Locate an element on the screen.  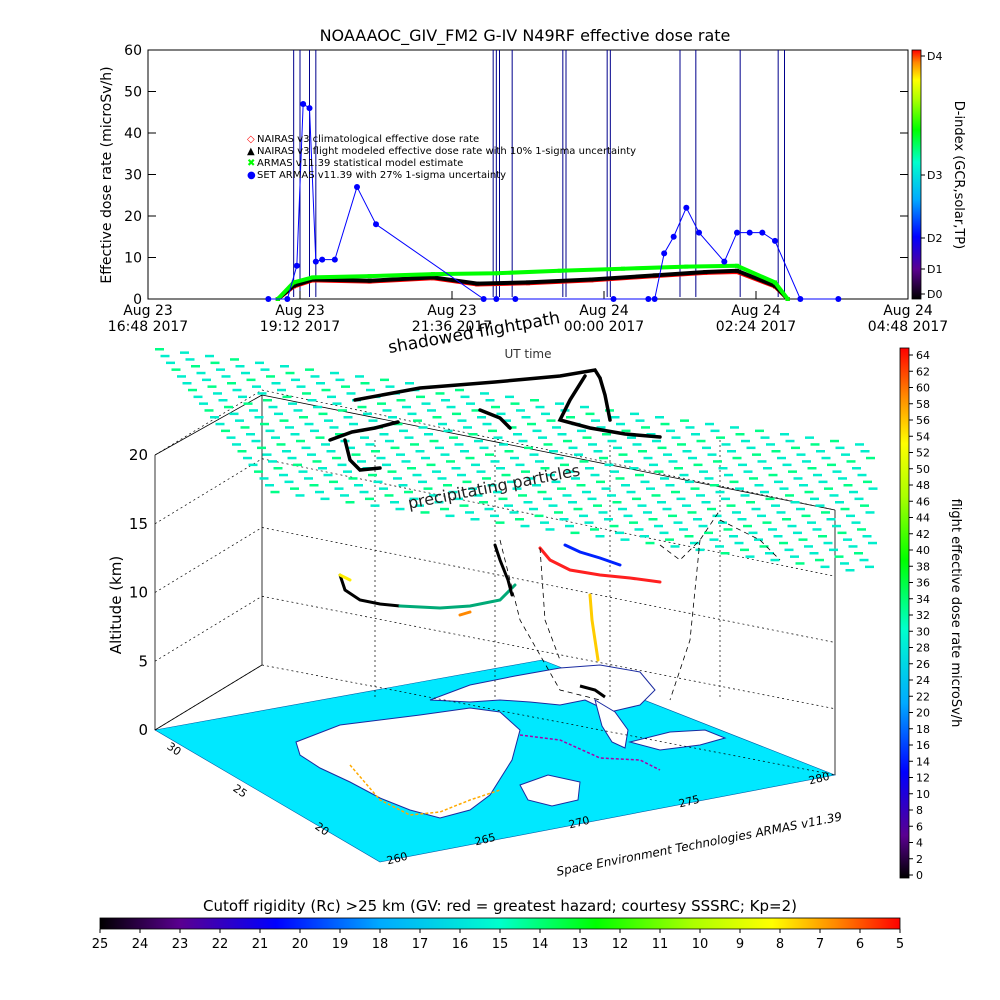
rigidity-tick-label: 7 is located at coordinates (820, 944).